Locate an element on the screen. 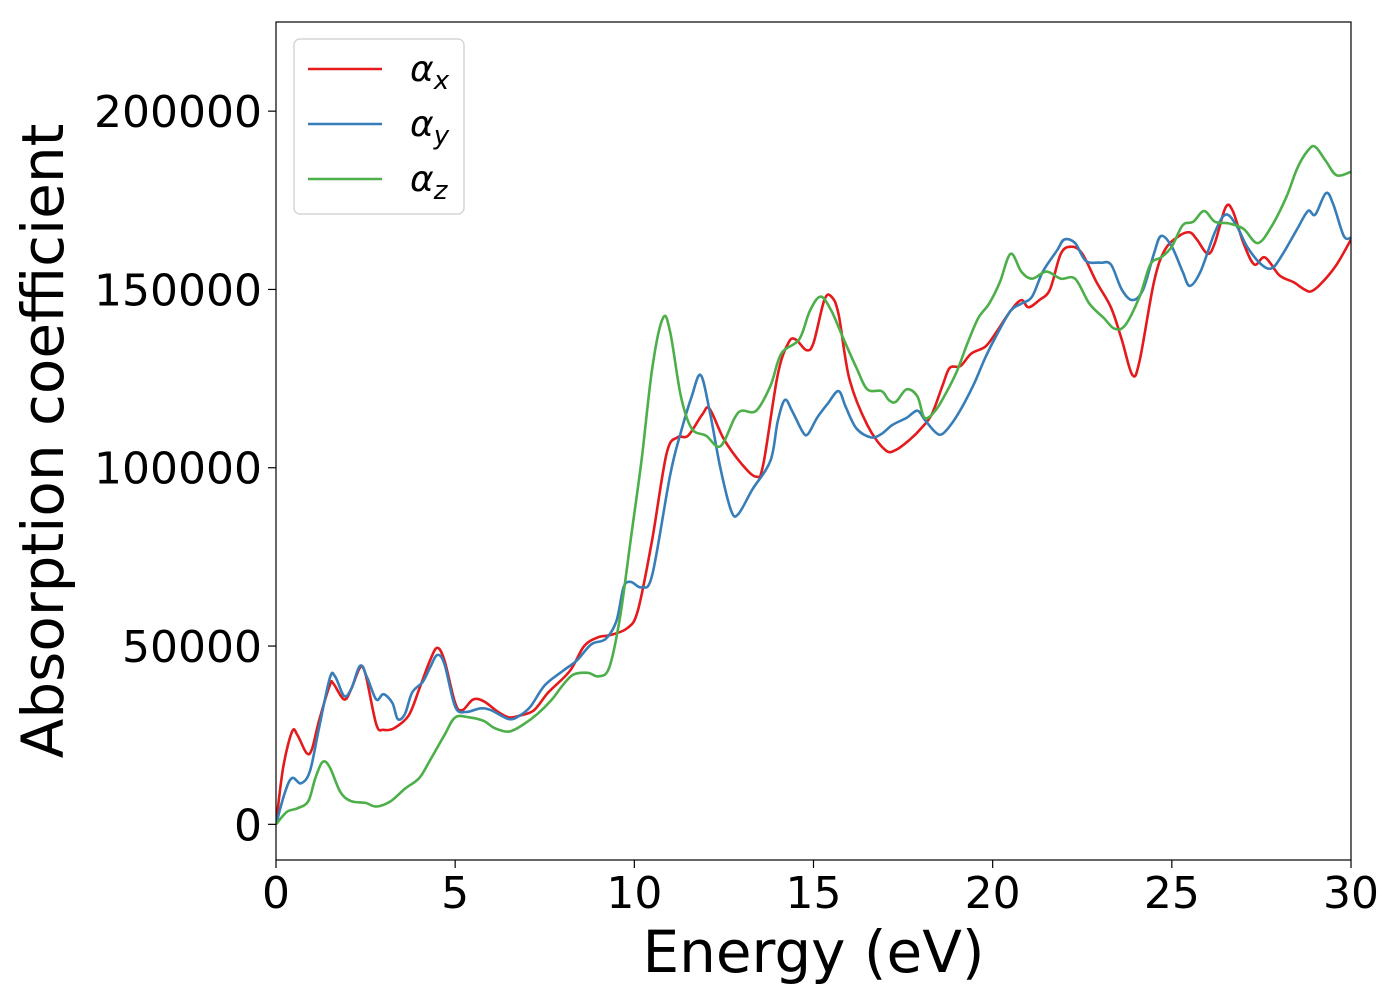 The width and height of the screenshot is (1400, 1000). legend: αx αy αz is located at coordinates (379, 126).